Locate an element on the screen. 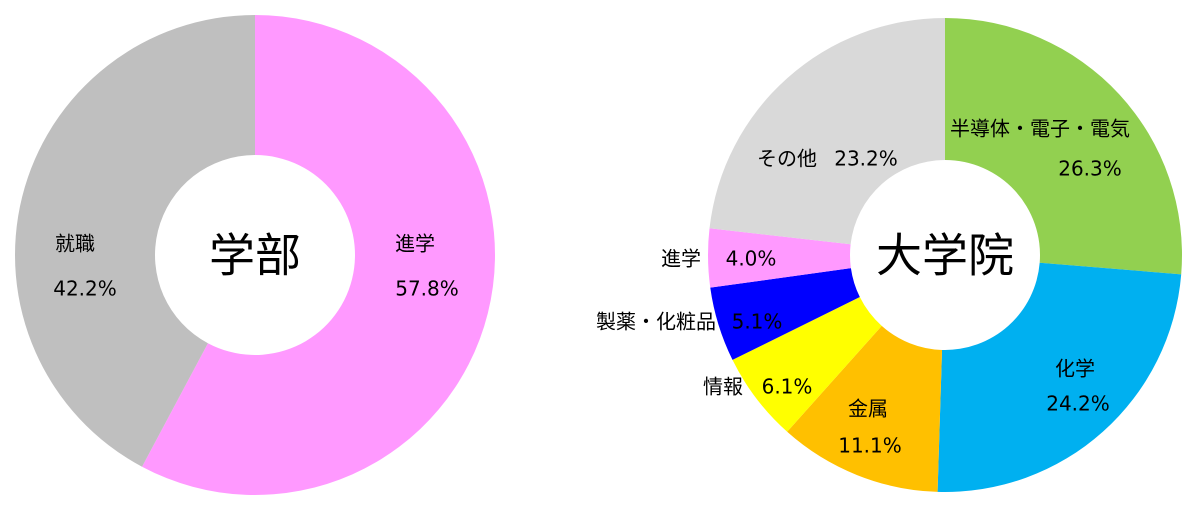 Image resolution: width=1200 pixels, height=509 pixels. value-label: 5.1% is located at coordinates (757, 322).